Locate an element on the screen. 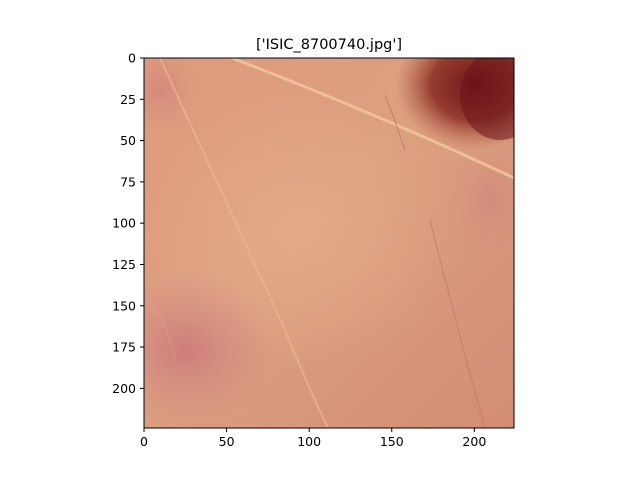 The width and height of the screenshot is (640, 484). y-axis: 0 25 50 75 100 125 150 175 200 is located at coordinates (128, 223).